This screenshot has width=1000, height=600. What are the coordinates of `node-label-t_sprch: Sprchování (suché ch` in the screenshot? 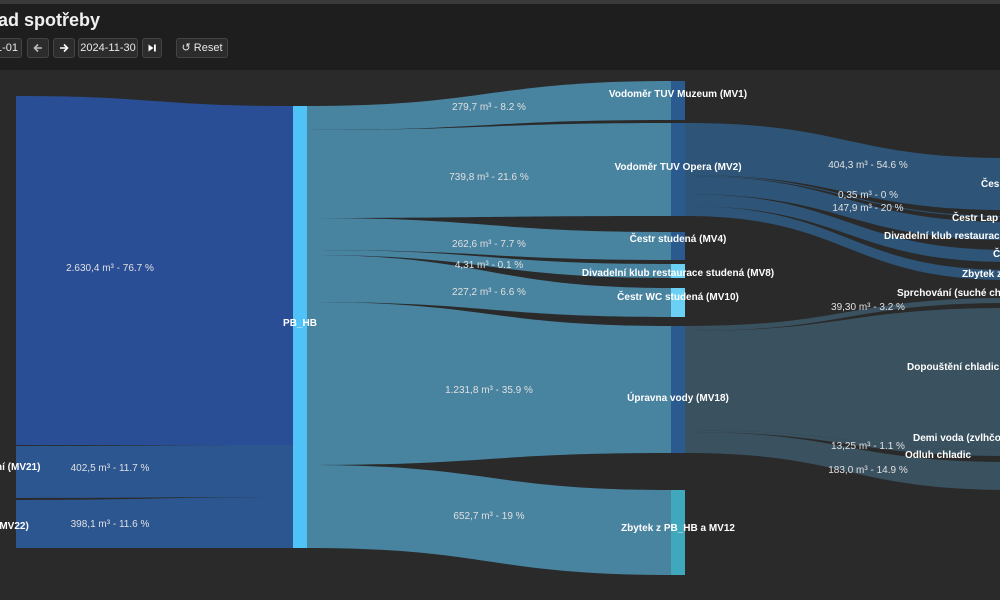 It's located at (948, 293).